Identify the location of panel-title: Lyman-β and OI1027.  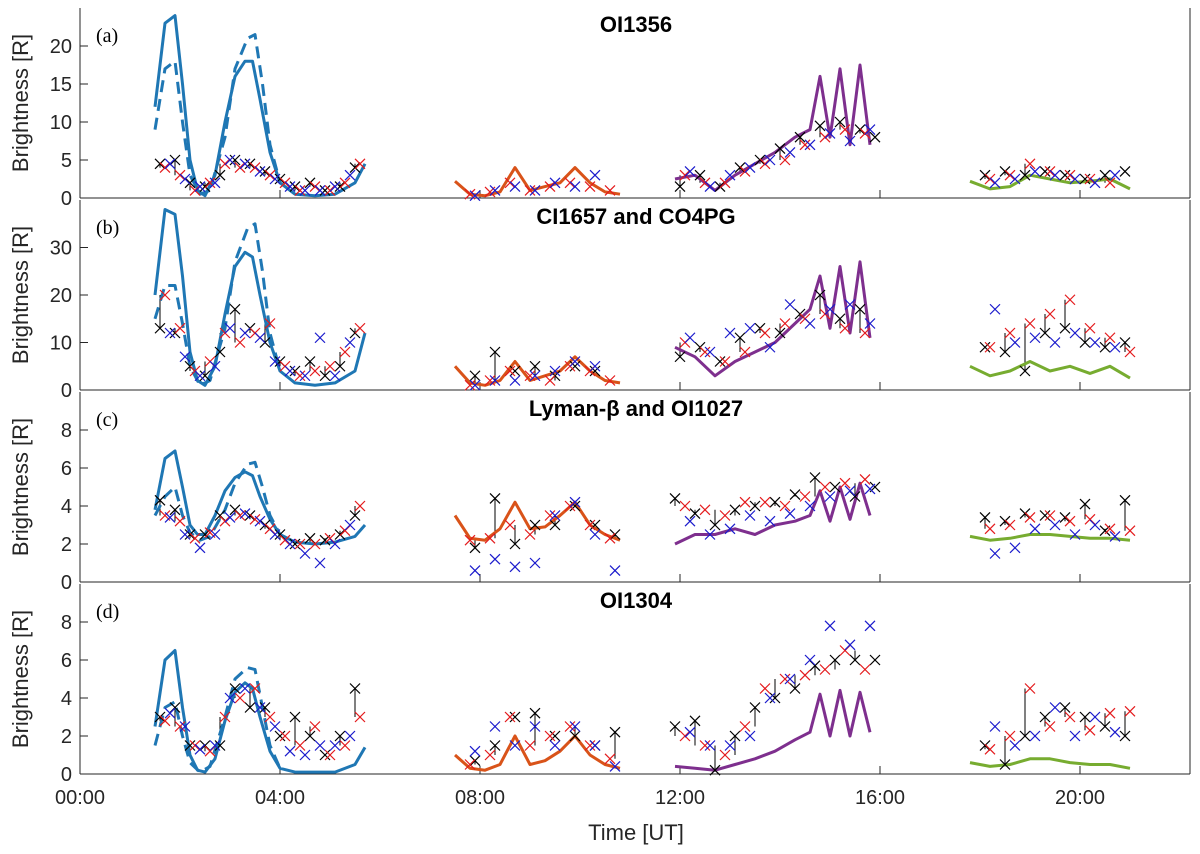
(636, 408).